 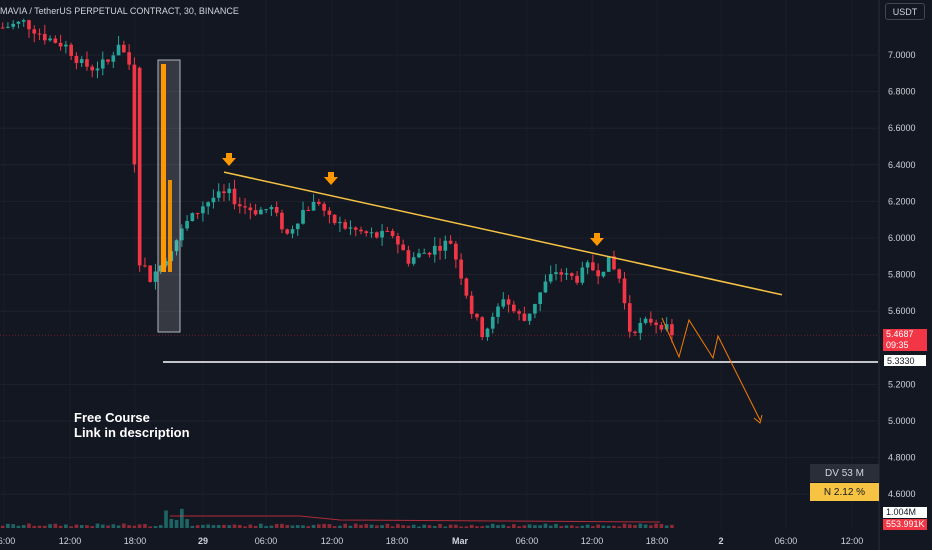 What do you see at coordinates (902, 55) in the screenshot?
I see `price-tick-label: 7.0000` at bounding box center [902, 55].